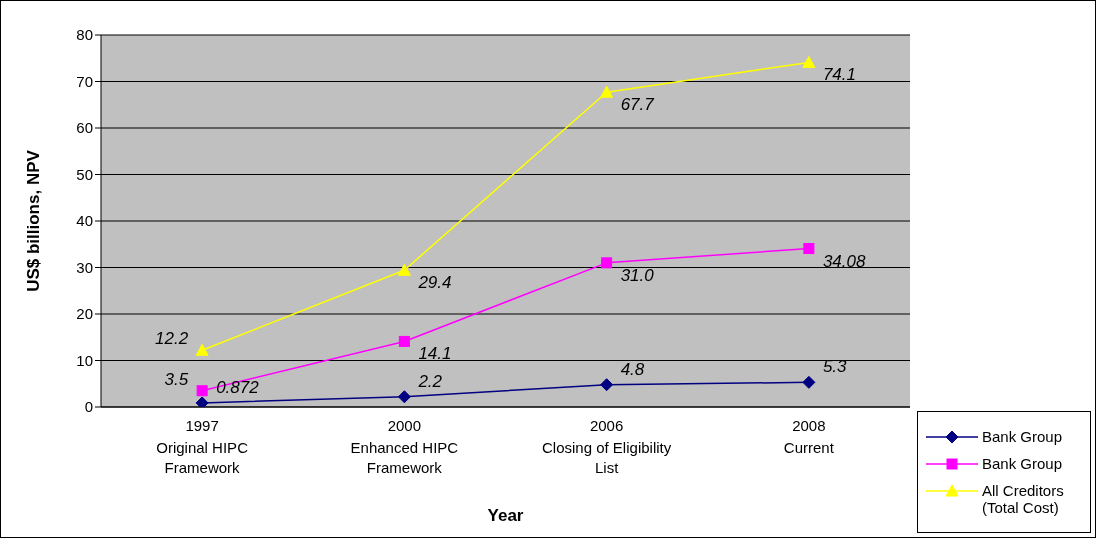 The width and height of the screenshot is (1096, 538). Describe the element at coordinates (84, 360) in the screenshot. I see `y-tick-label: 10` at that location.